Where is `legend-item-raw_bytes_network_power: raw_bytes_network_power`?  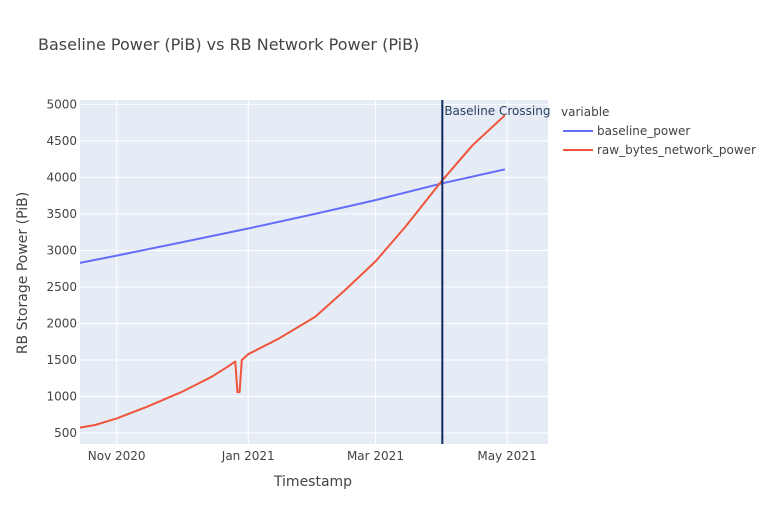
legend-item-raw_bytes_network_power: raw_bytes_network_power is located at coordinates (676, 150).